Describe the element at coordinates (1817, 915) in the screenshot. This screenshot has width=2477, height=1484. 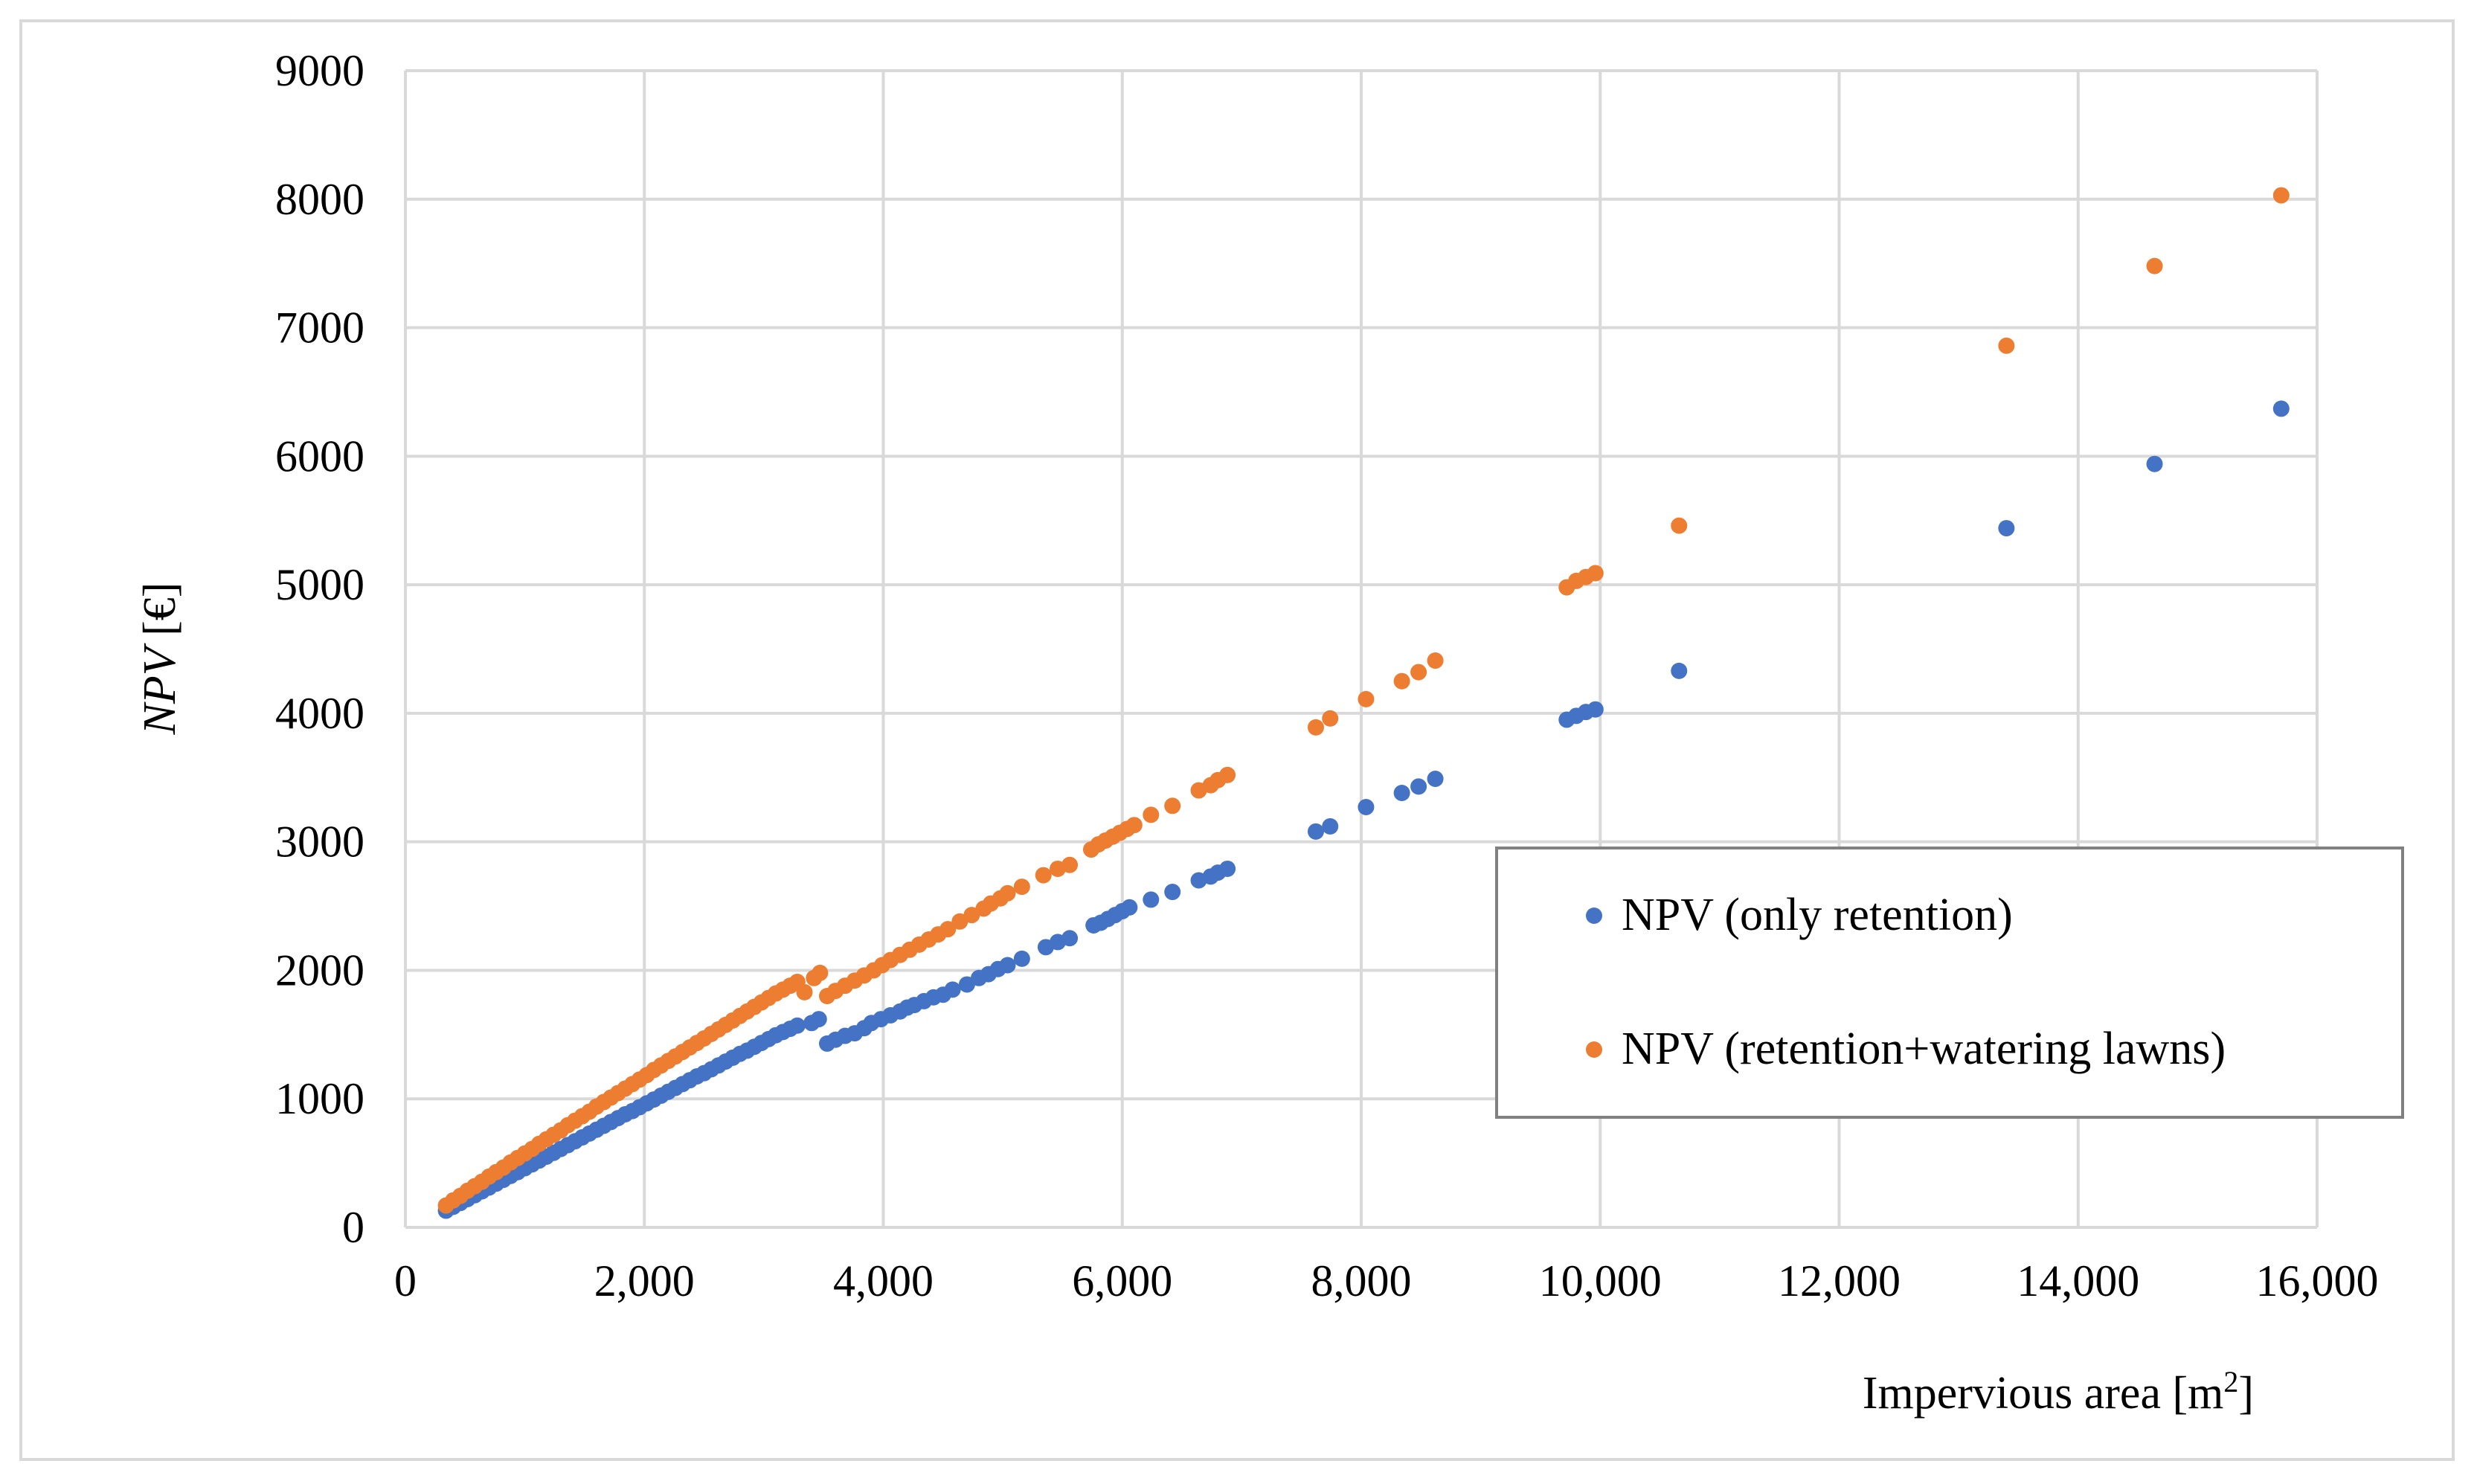
I see `legend-label-only-retention: NPV (only retention)` at that location.